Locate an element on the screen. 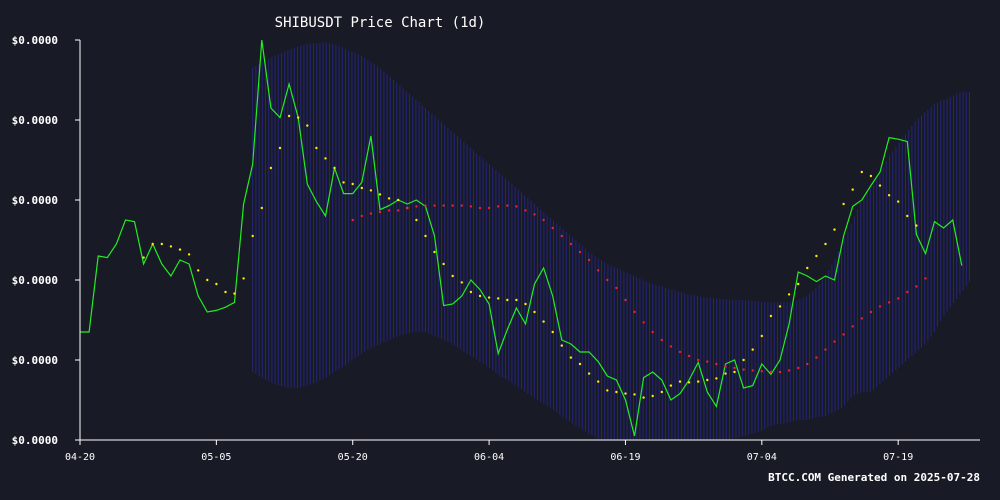 This screenshot has height=500, width=1000. x-tick-label: 04-20 is located at coordinates (80, 457).